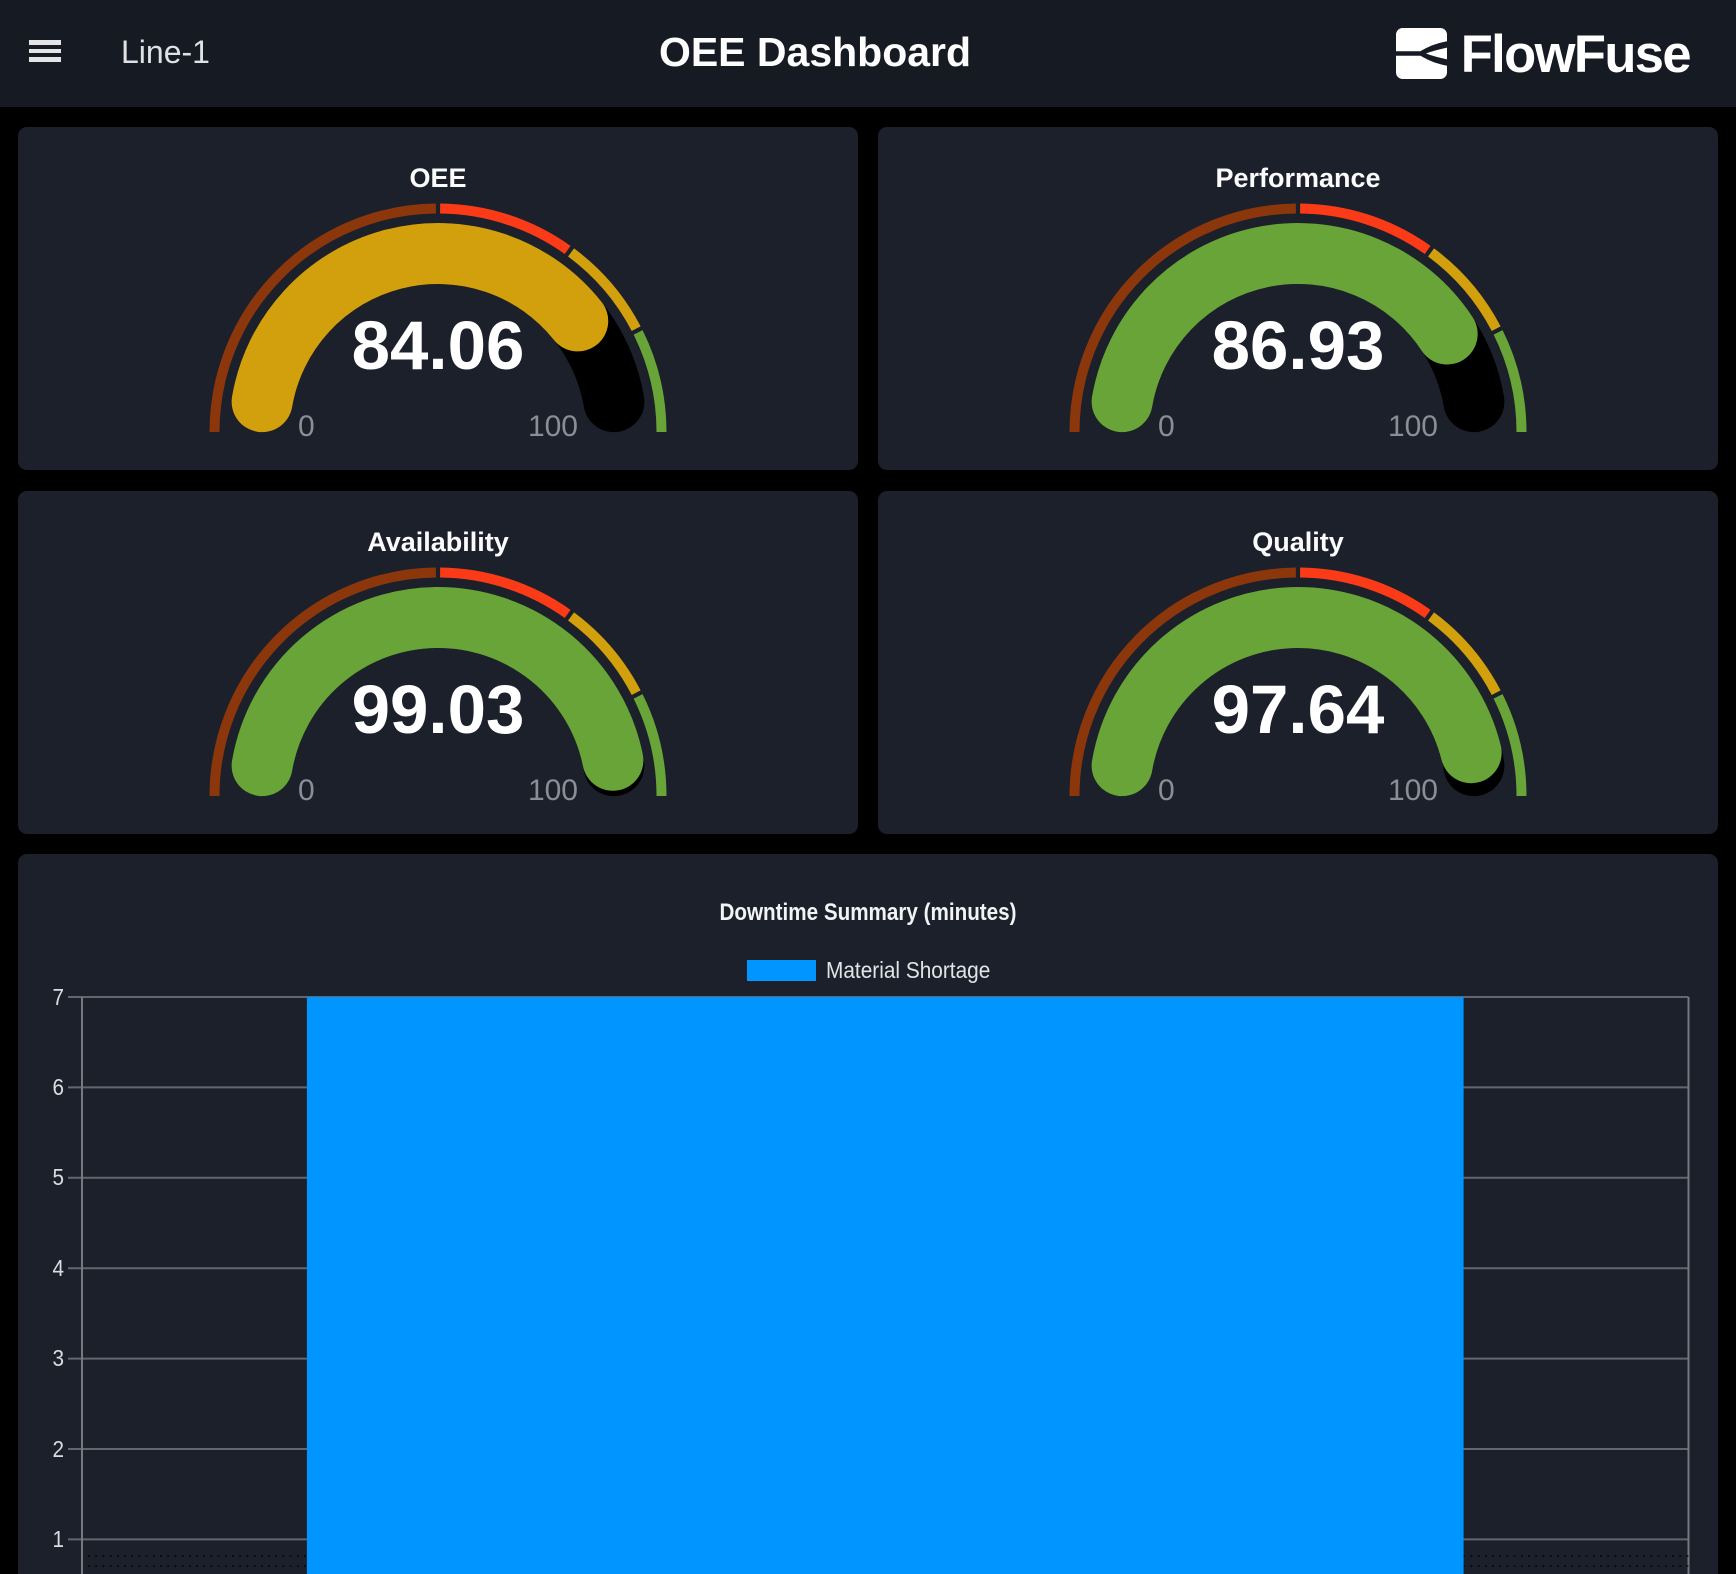 The height and width of the screenshot is (1574, 1736). Describe the element at coordinates (1298, 345) in the screenshot. I see `gauge-value: 86.93` at that location.